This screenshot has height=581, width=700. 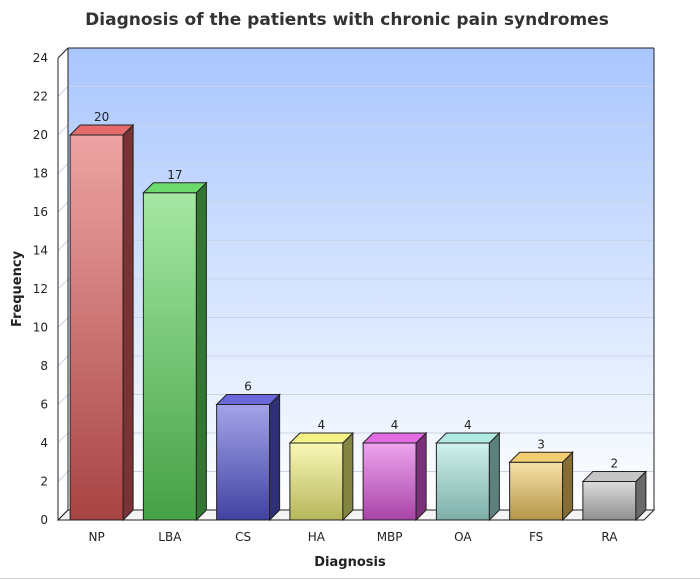 What do you see at coordinates (615, 464) in the screenshot?
I see `data-label: 2` at bounding box center [615, 464].